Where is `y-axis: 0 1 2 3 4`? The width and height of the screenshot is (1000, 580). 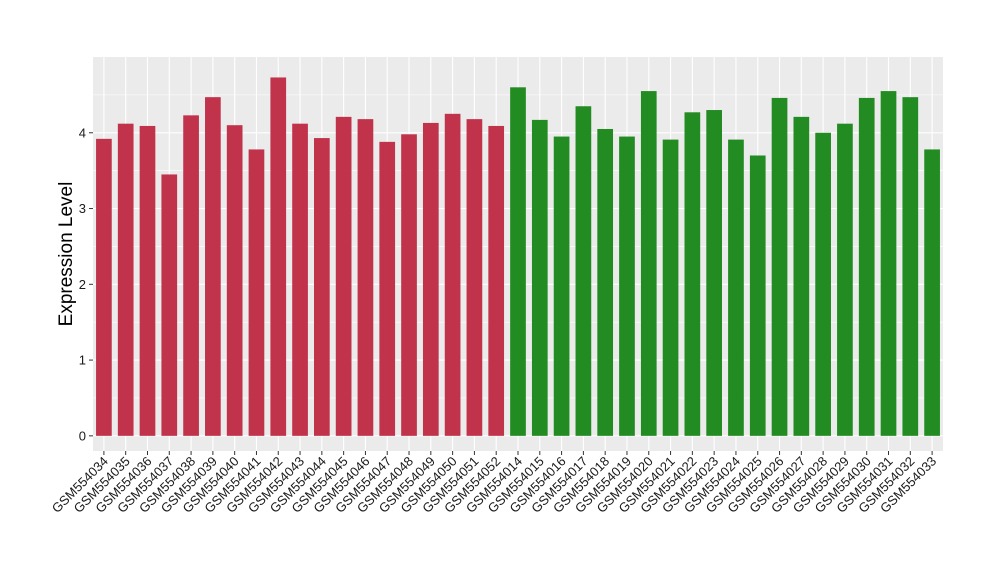 y-axis: 0 1 2 3 4 is located at coordinates (86, 284).